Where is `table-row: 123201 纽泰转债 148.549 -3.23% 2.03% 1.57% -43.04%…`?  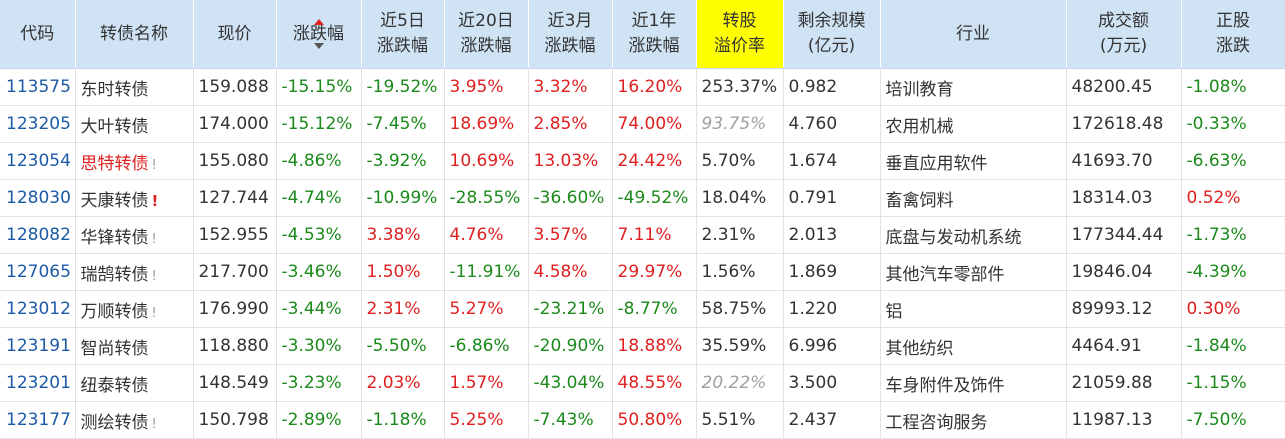 table-row: 123201 纽泰转债 148.549 -3.23% 2.03% 1.57% -43.04%… is located at coordinates (642, 383).